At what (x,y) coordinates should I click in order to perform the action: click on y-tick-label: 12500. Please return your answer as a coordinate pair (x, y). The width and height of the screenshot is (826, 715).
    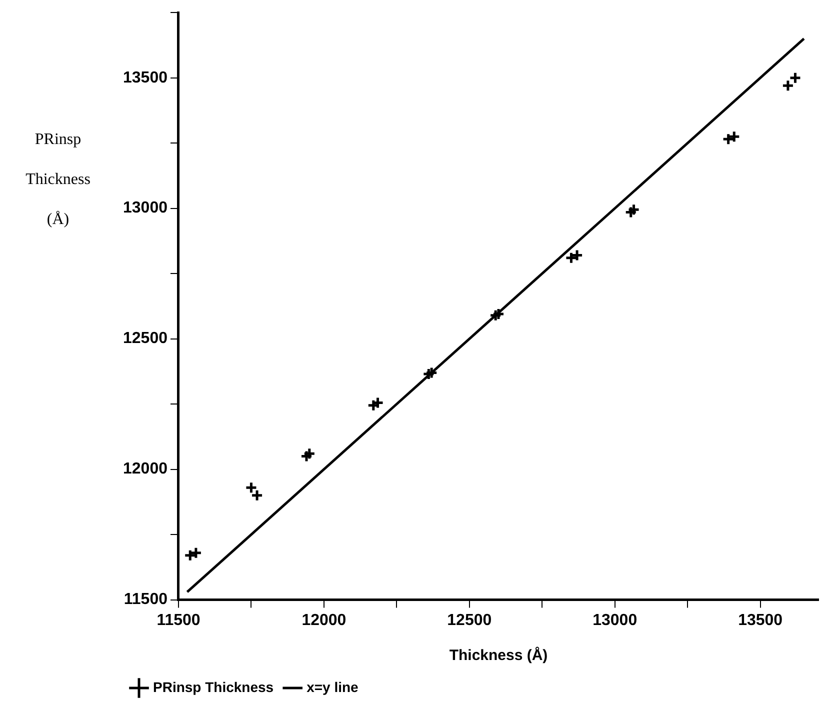
    Looking at the image, I should click on (145, 339).